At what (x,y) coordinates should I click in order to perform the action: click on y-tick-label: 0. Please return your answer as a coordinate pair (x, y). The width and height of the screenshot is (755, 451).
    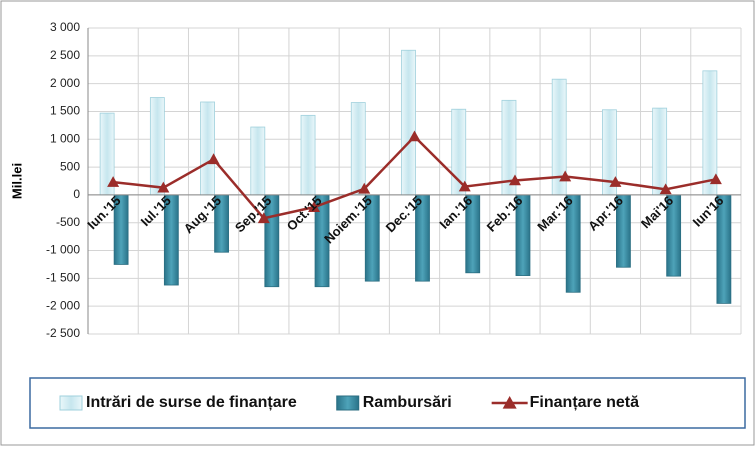
    Looking at the image, I should click on (76, 194).